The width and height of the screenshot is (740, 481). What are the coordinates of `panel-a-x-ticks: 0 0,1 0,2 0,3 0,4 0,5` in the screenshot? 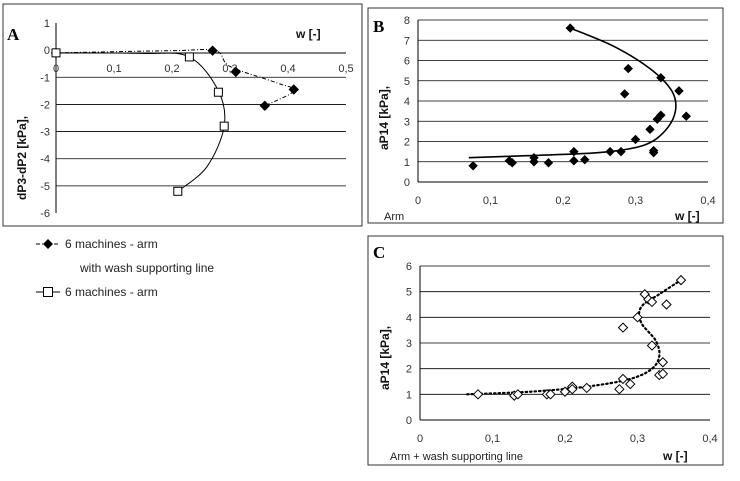 It's located at (203, 69).